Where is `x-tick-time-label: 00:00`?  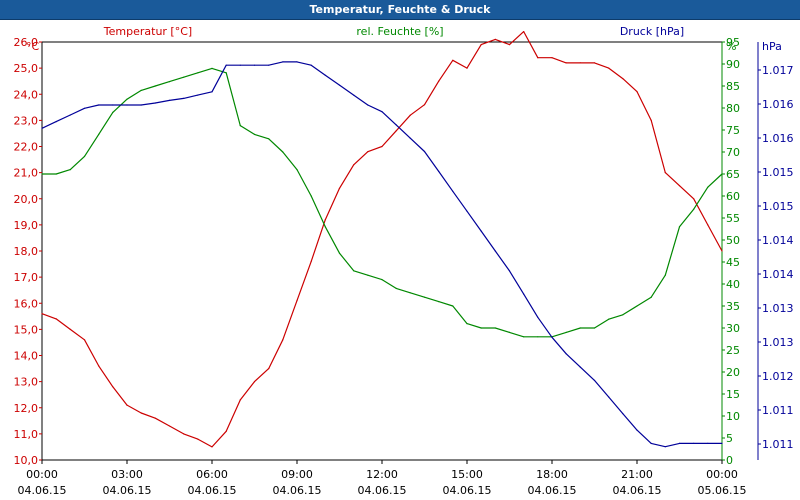
x-tick-time-label: 00:00 is located at coordinates (722, 474).